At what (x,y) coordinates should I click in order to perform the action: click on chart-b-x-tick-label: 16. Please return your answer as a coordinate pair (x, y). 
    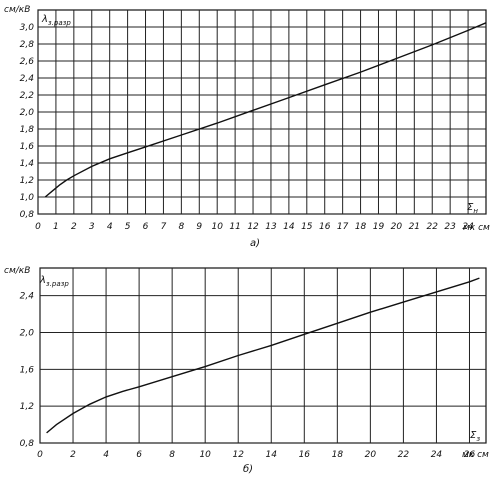
    Looking at the image, I should click on (305, 455).